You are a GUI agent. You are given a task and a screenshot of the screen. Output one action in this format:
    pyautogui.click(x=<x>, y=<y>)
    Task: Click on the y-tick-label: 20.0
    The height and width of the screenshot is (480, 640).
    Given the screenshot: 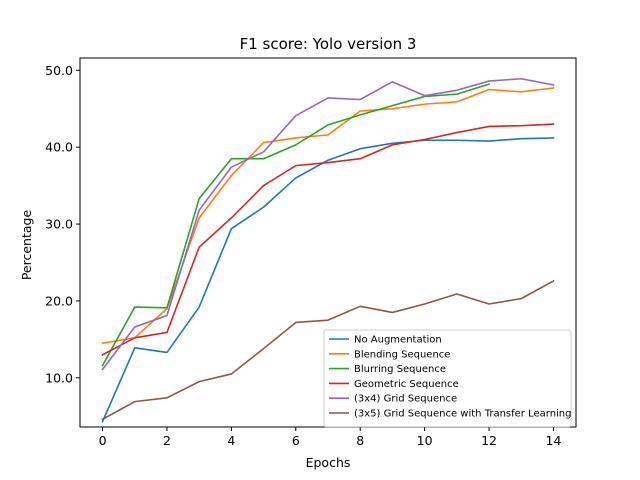 What is the action you would take?
    pyautogui.click(x=59, y=300)
    